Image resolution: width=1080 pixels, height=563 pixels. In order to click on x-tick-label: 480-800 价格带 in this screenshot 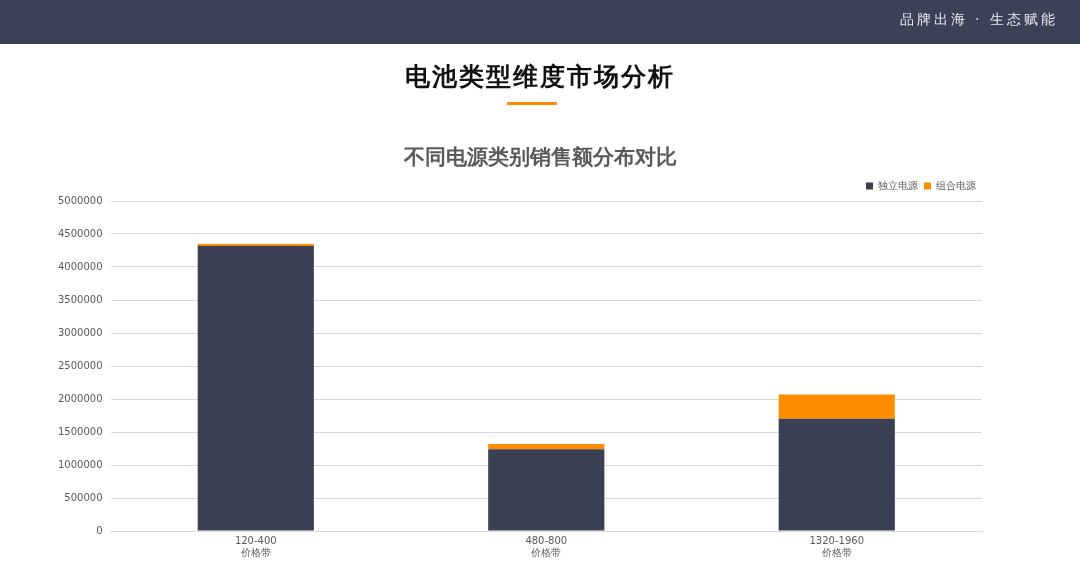, I will do `click(546, 546)`.